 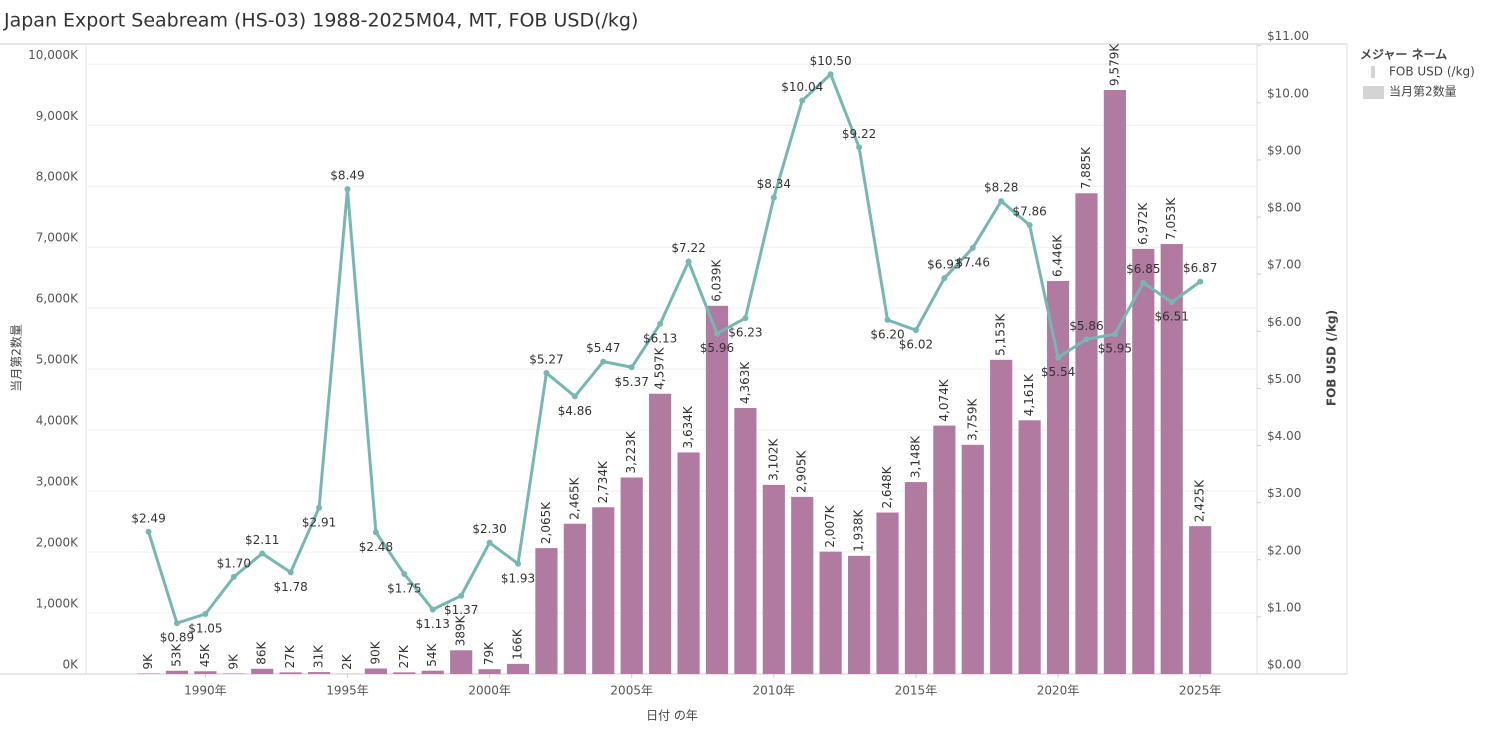 I want to click on y-tick-label: 5,000K, so click(x=57, y=360).